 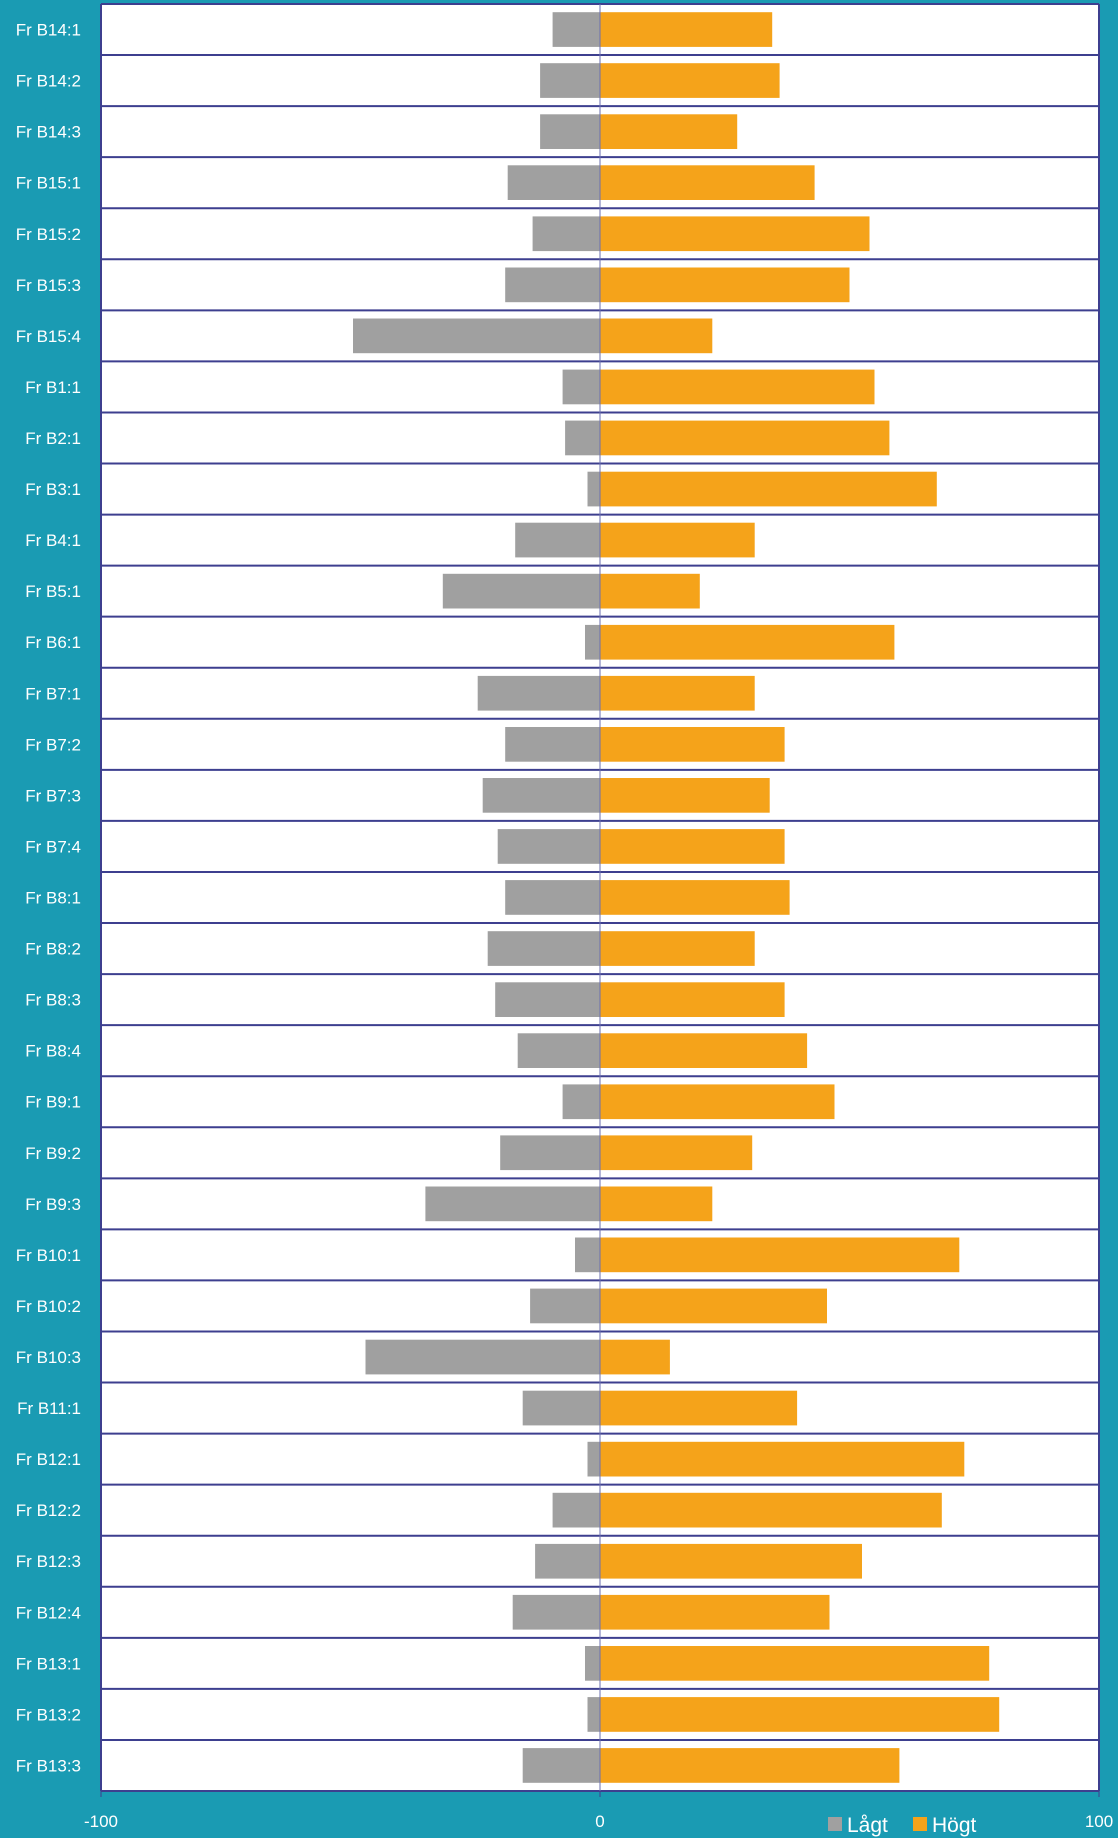 I want to click on category-label: Fr B13:1, so click(x=48, y=1663).